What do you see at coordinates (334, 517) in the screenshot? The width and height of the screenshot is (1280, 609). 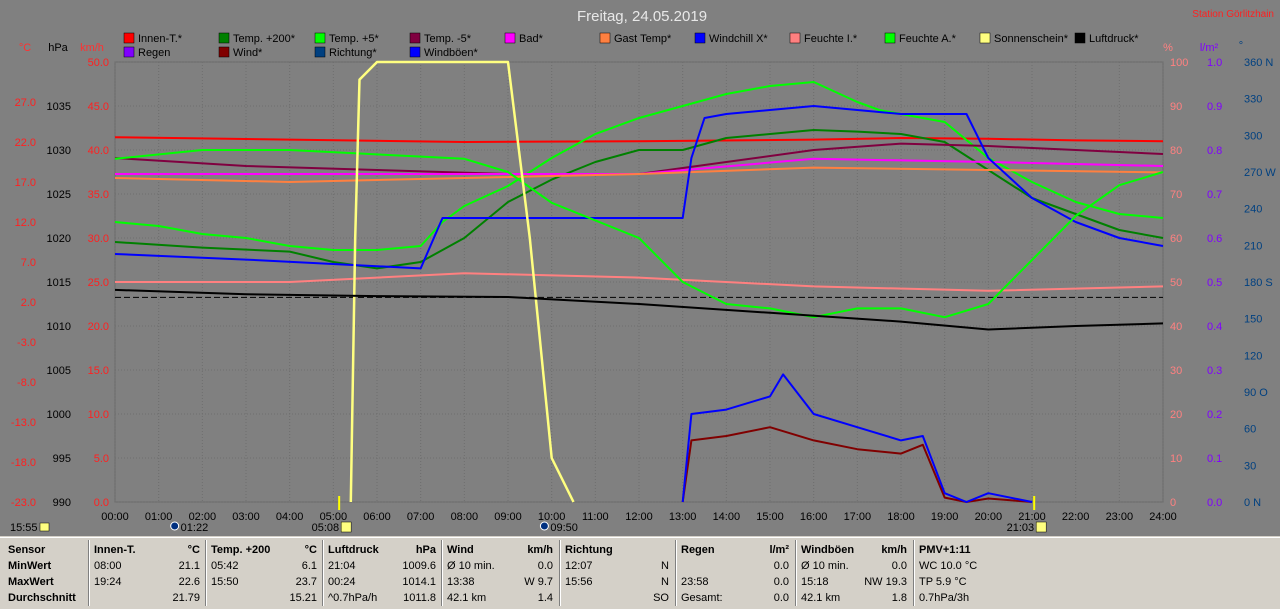 I see `x-tick-label: 05:00` at bounding box center [334, 517].